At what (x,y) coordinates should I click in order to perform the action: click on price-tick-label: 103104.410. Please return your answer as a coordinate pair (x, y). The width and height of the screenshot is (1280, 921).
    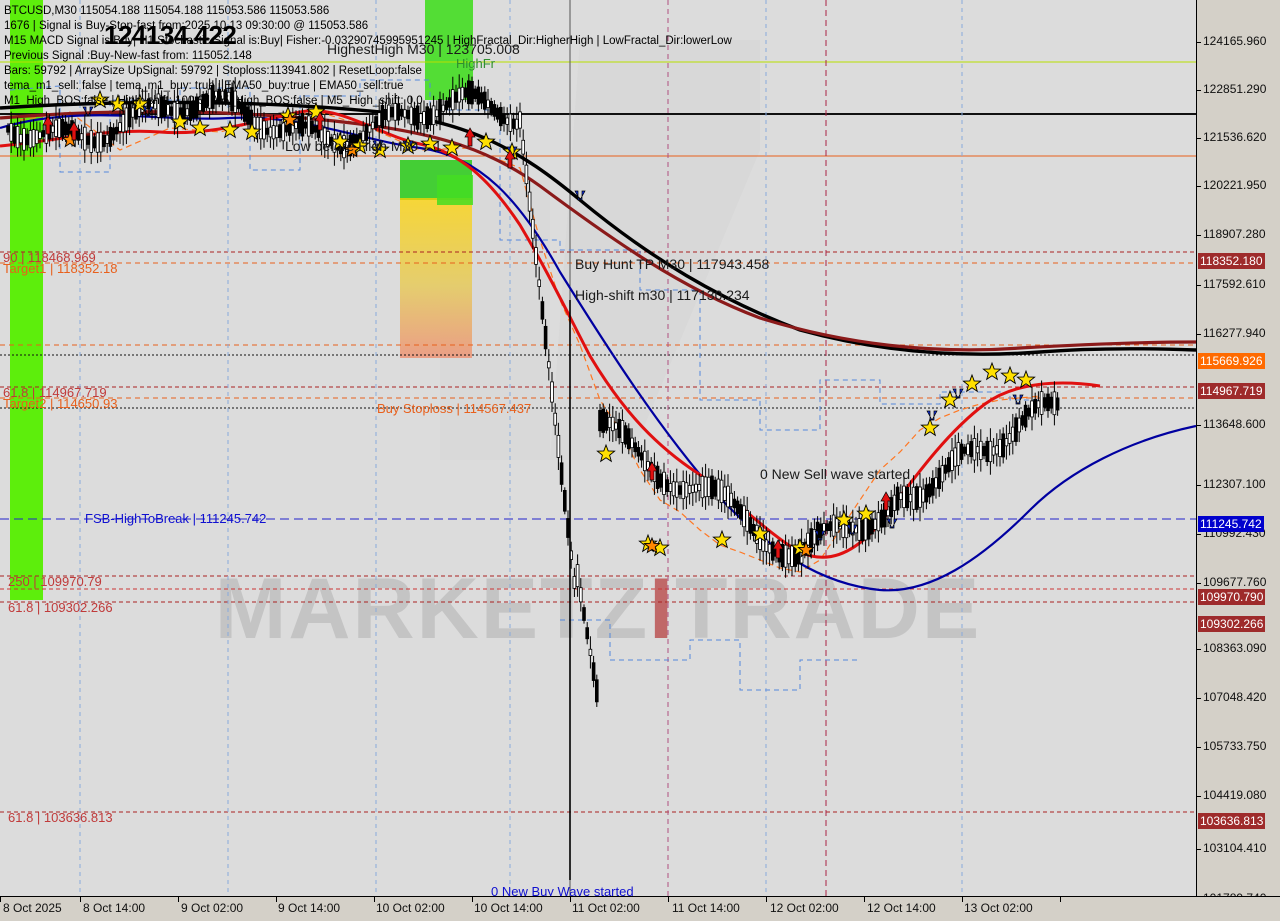
    Looking at the image, I should click on (1235, 848).